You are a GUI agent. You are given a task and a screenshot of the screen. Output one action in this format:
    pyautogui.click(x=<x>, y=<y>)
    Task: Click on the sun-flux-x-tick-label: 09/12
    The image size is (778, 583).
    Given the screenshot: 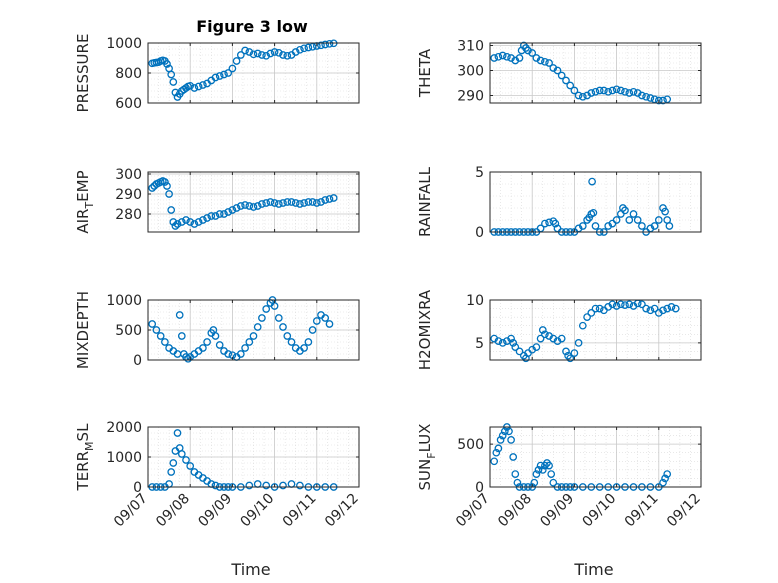 What is the action you would take?
    pyautogui.click(x=684, y=511)
    